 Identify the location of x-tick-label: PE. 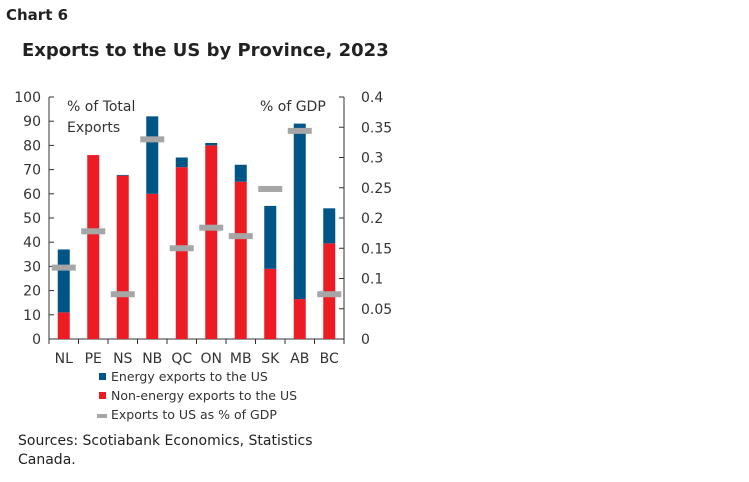
(93, 359).